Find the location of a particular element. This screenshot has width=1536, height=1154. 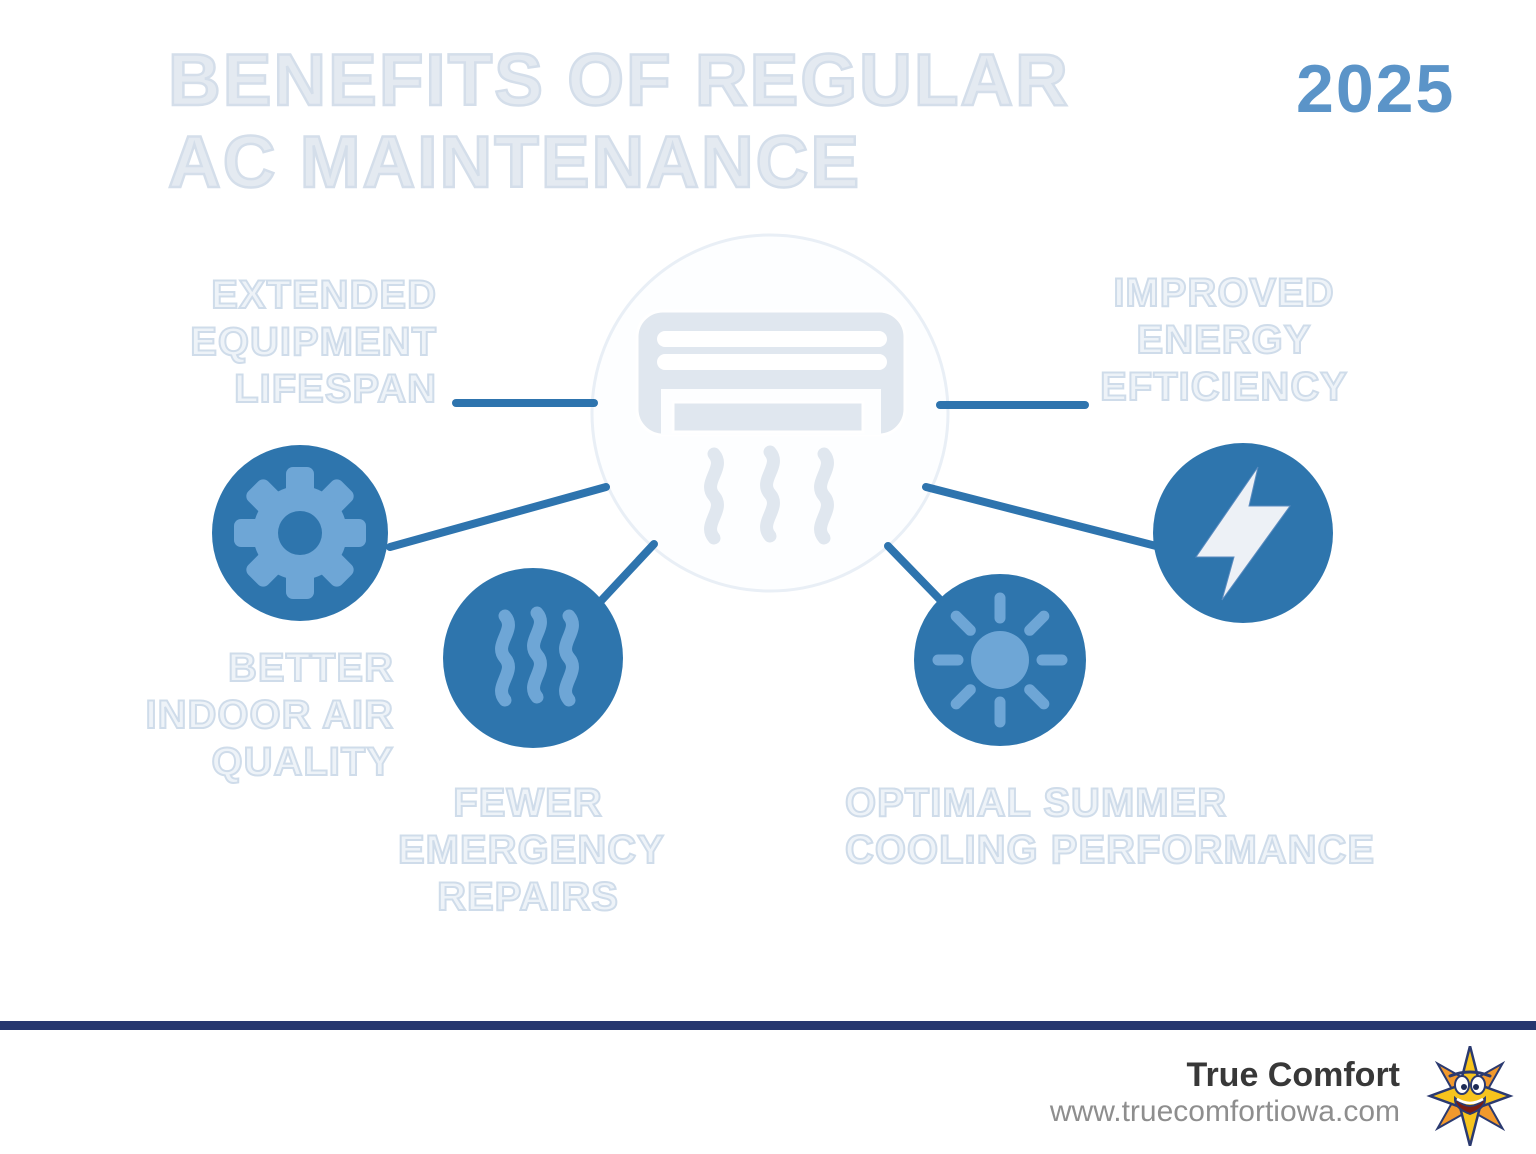

benefit-label-line: EFTICIENCY is located at coordinates (1223, 387).